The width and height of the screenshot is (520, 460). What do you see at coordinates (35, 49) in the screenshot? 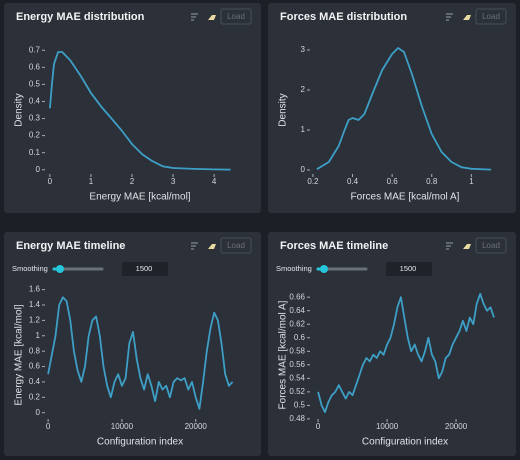
I see `y-tick-label: 0.7` at bounding box center [35, 49].